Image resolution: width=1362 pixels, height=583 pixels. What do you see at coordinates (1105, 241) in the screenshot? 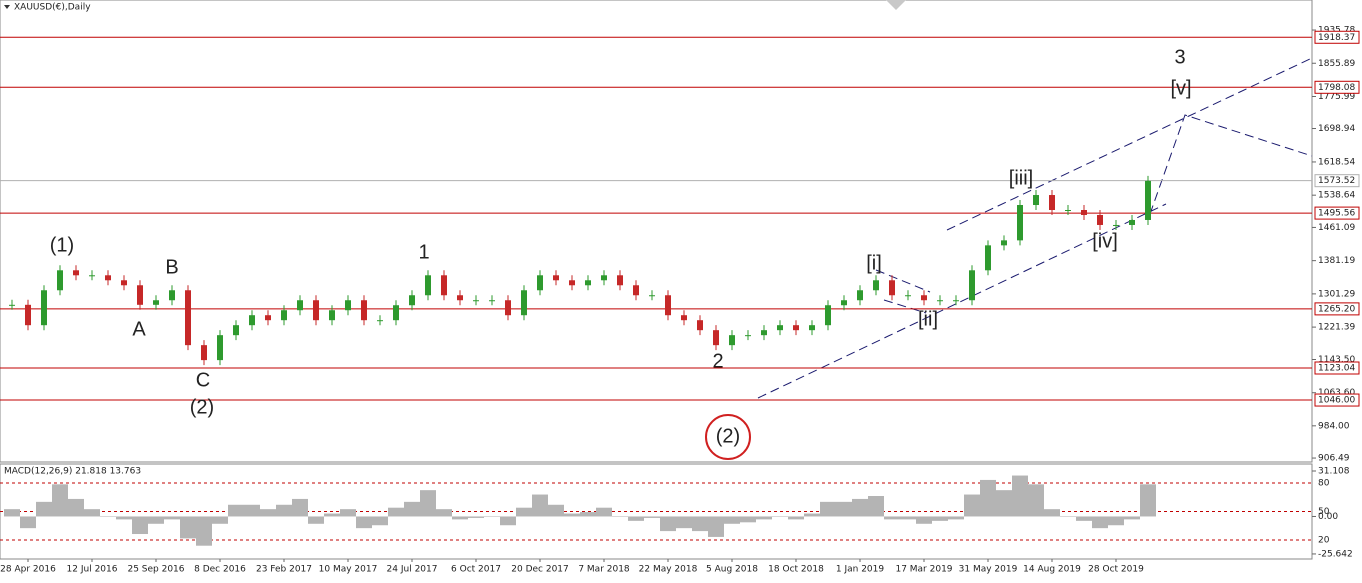
I see `wave-label: [iv]` at bounding box center [1105, 241].